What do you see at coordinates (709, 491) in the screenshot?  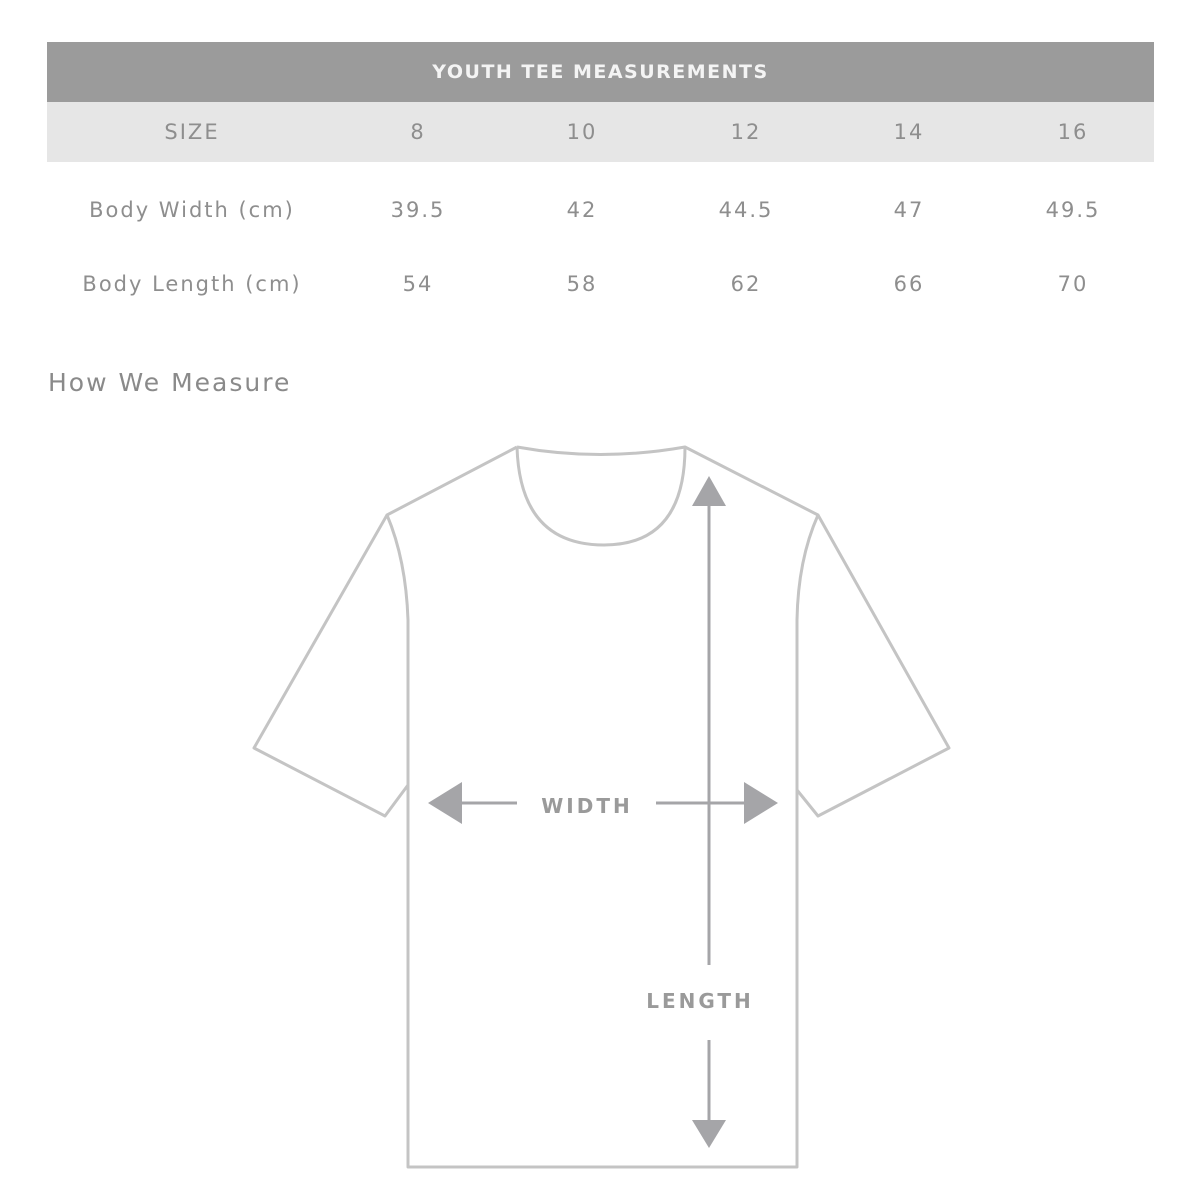 I see `arrow-up-icon` at bounding box center [709, 491].